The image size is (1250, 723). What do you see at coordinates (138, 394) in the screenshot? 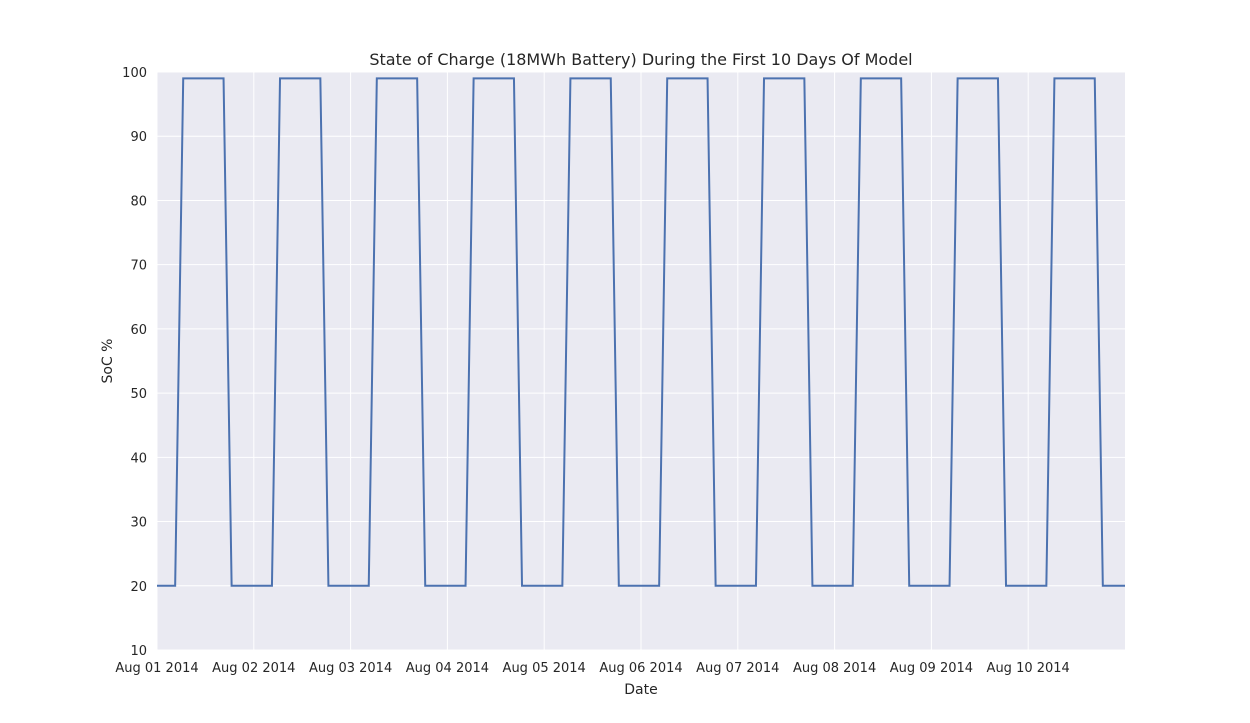
I see `y-tick-label: 50` at bounding box center [138, 394].